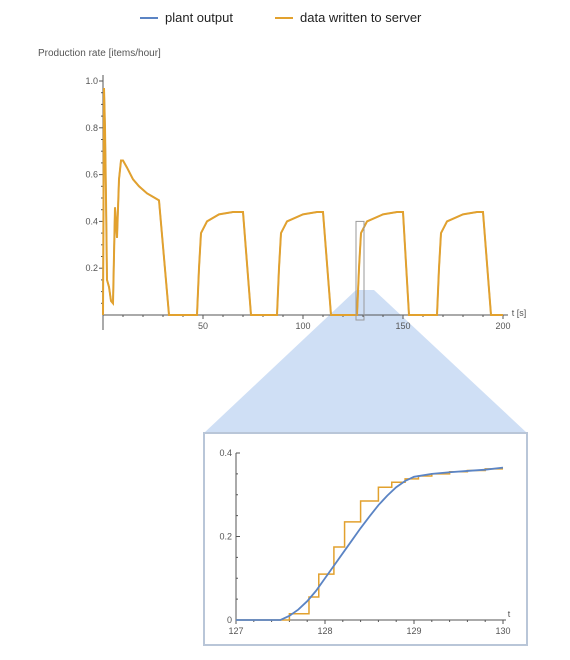  I want to click on main-x-tick-label: 200, so click(502, 326).